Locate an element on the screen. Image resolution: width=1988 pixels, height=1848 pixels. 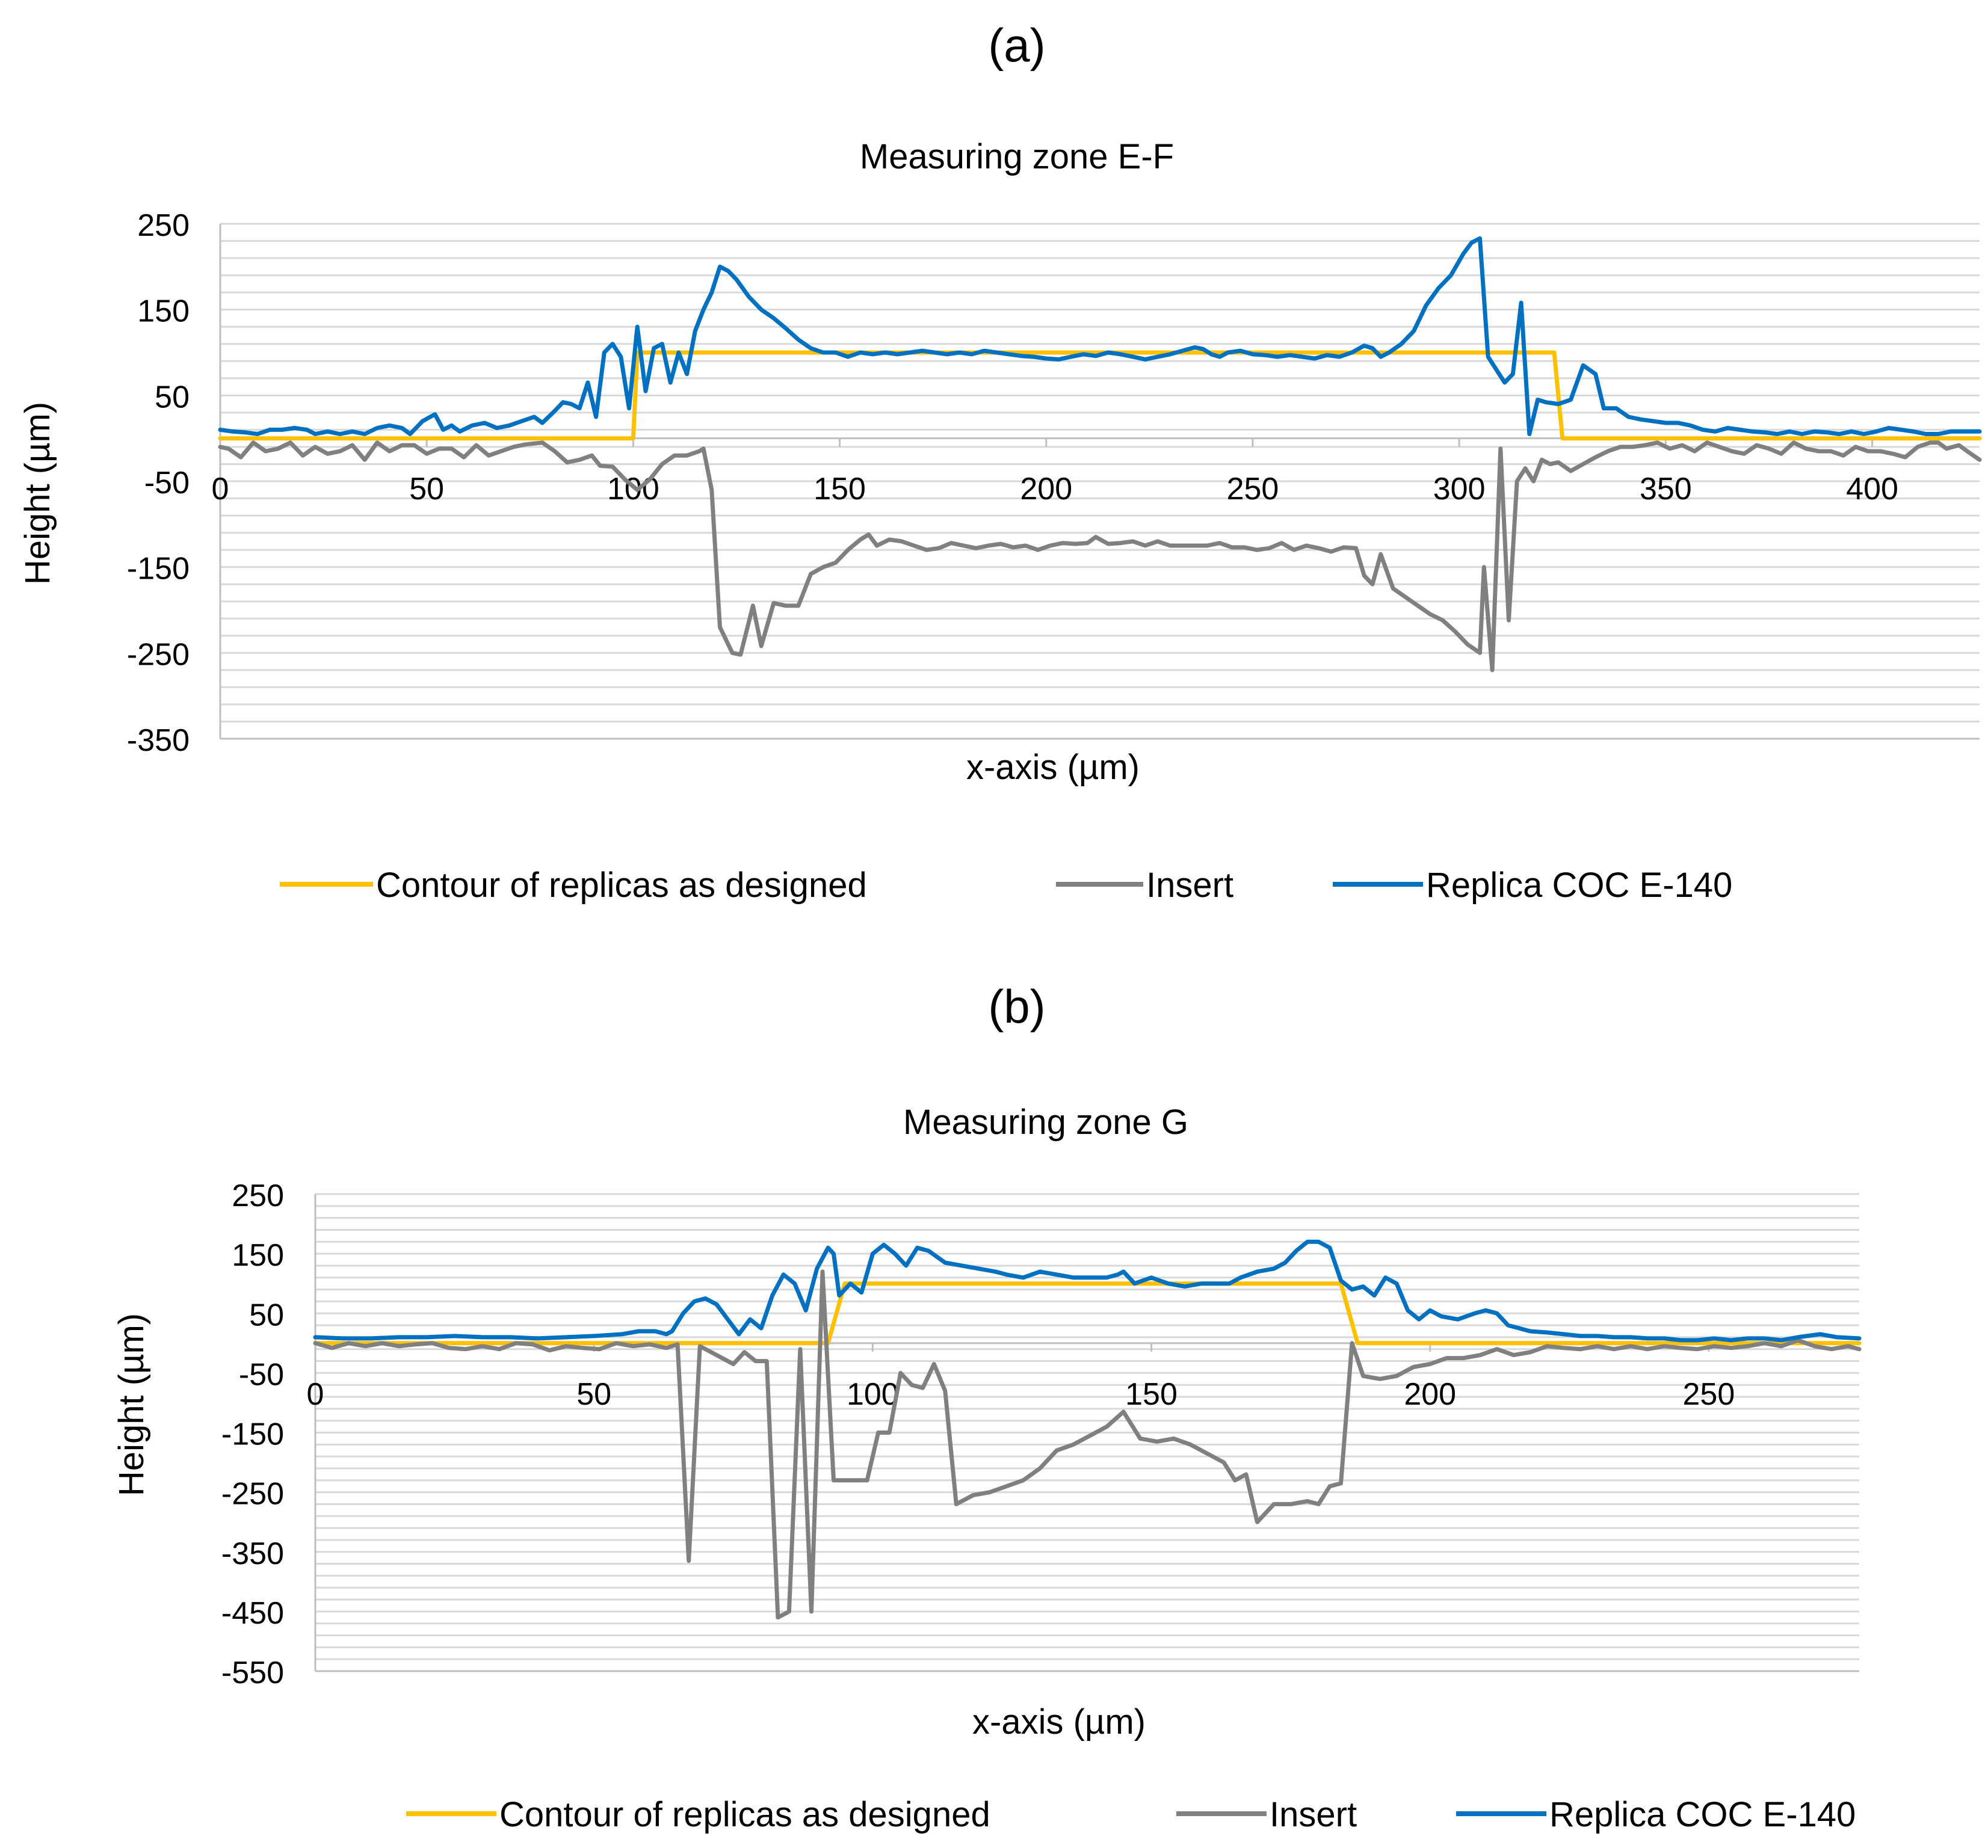
legend-label-insert-a: Insert is located at coordinates (1189, 885).